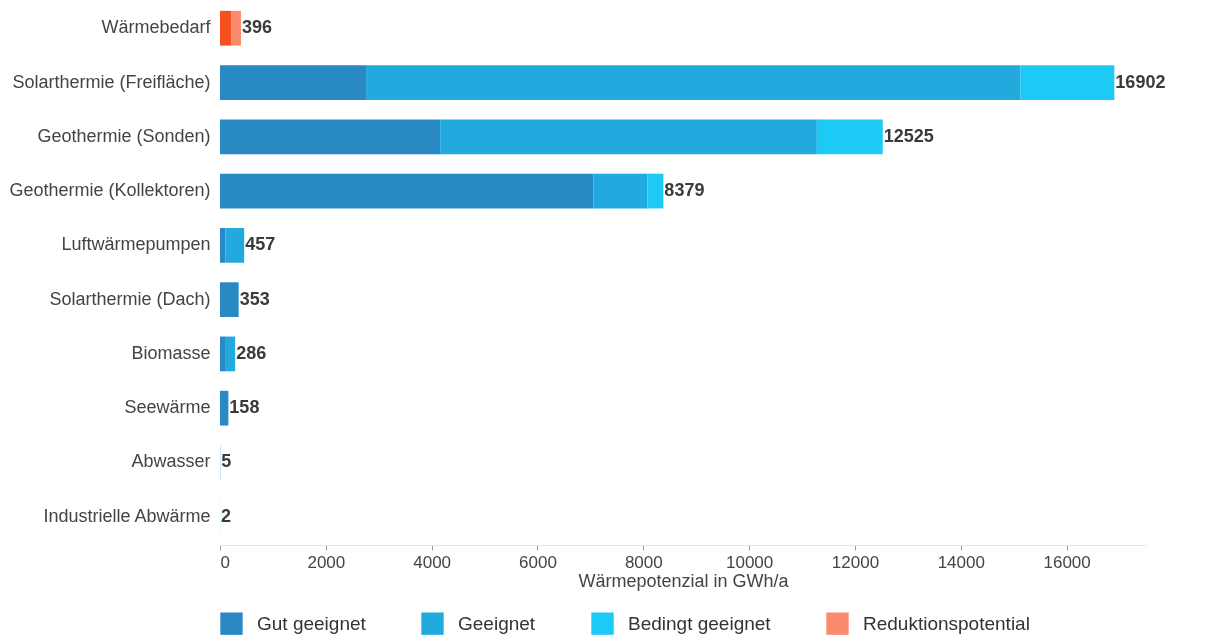 The image size is (1222, 639). What do you see at coordinates (1067, 562) in the screenshot?
I see `x-tick-label: 16000` at bounding box center [1067, 562].